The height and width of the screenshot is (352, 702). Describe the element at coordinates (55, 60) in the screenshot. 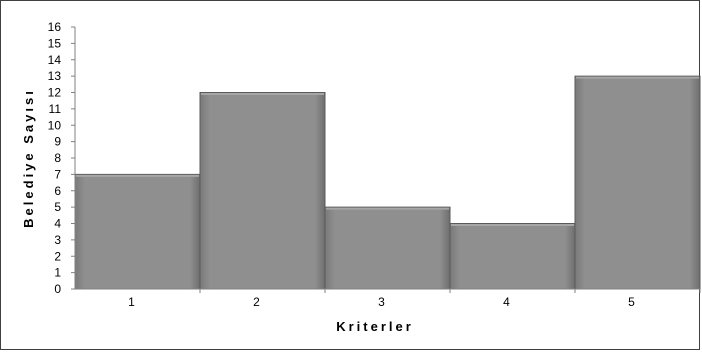

I see `y-tick-label: 14` at that location.